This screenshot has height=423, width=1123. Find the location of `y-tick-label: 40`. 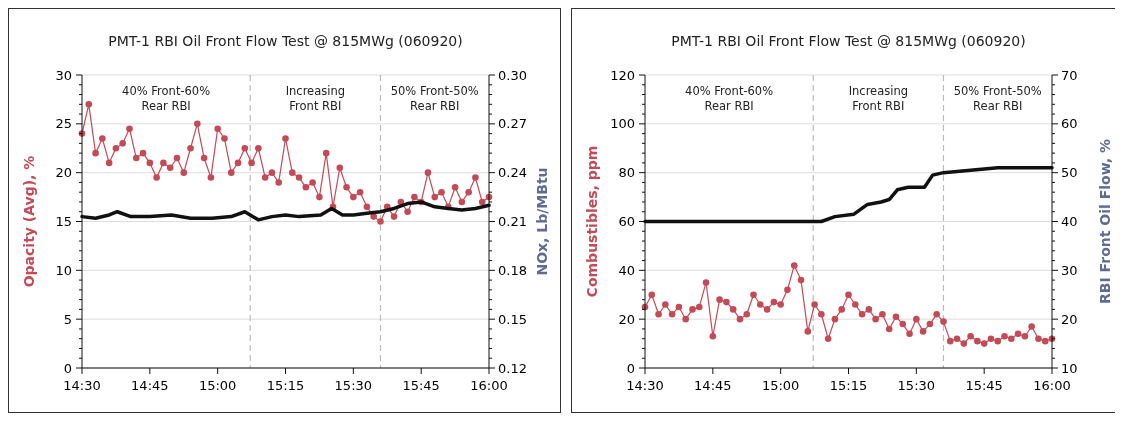

y-tick-label: 40 is located at coordinates (626, 270).